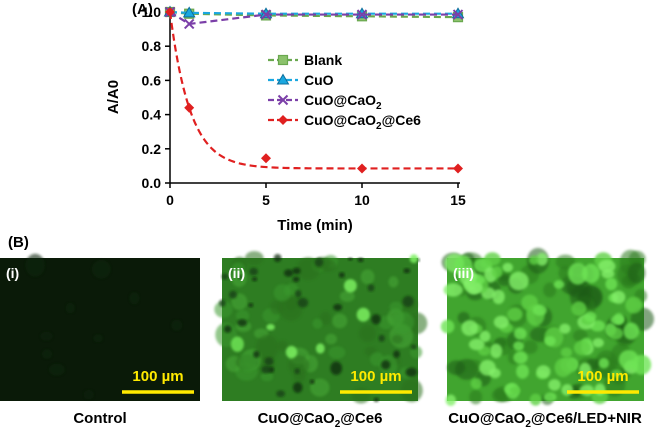  I want to click on legend-label: CuO, so click(319, 80).